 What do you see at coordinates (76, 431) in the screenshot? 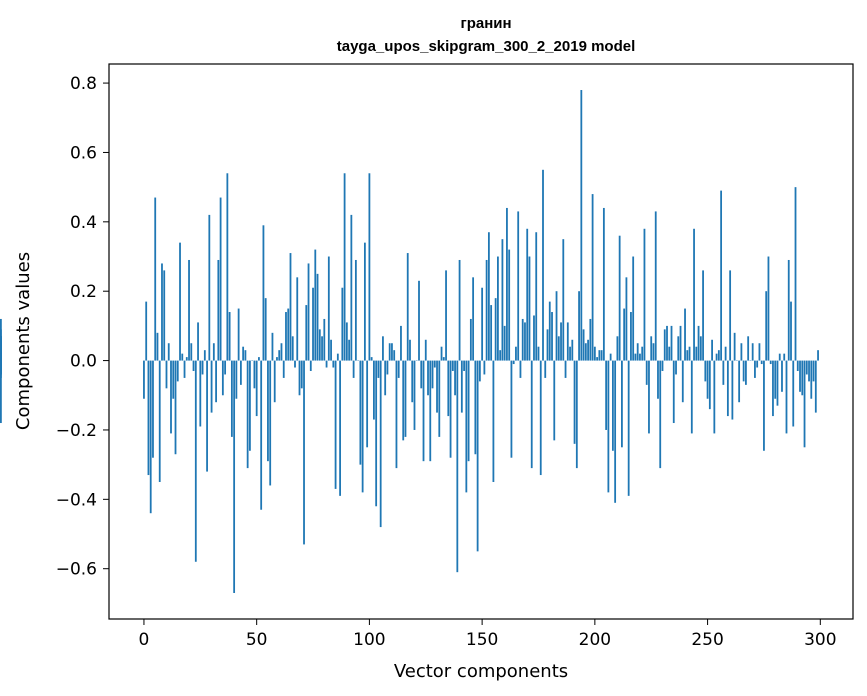
I see `y-tick-label: −0.2` at bounding box center [76, 431].